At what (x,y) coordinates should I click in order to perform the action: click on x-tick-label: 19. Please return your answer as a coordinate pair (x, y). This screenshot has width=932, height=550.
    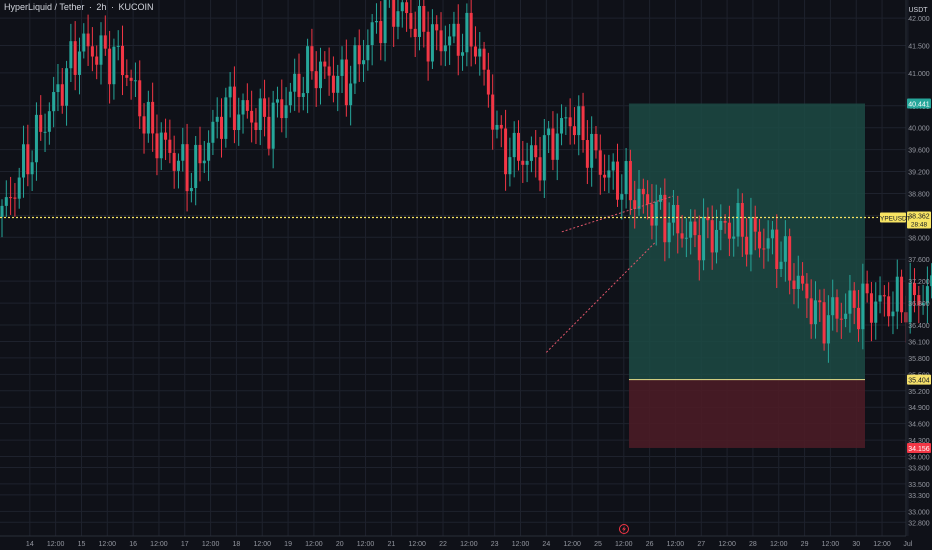
    Looking at the image, I should click on (288, 544).